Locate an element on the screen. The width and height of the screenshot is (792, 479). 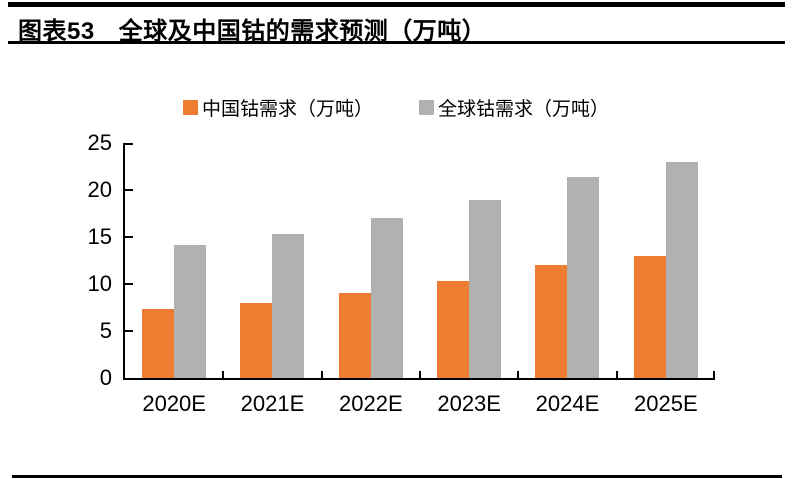
x-axis-category-label: 2023E is located at coordinates (469, 403).